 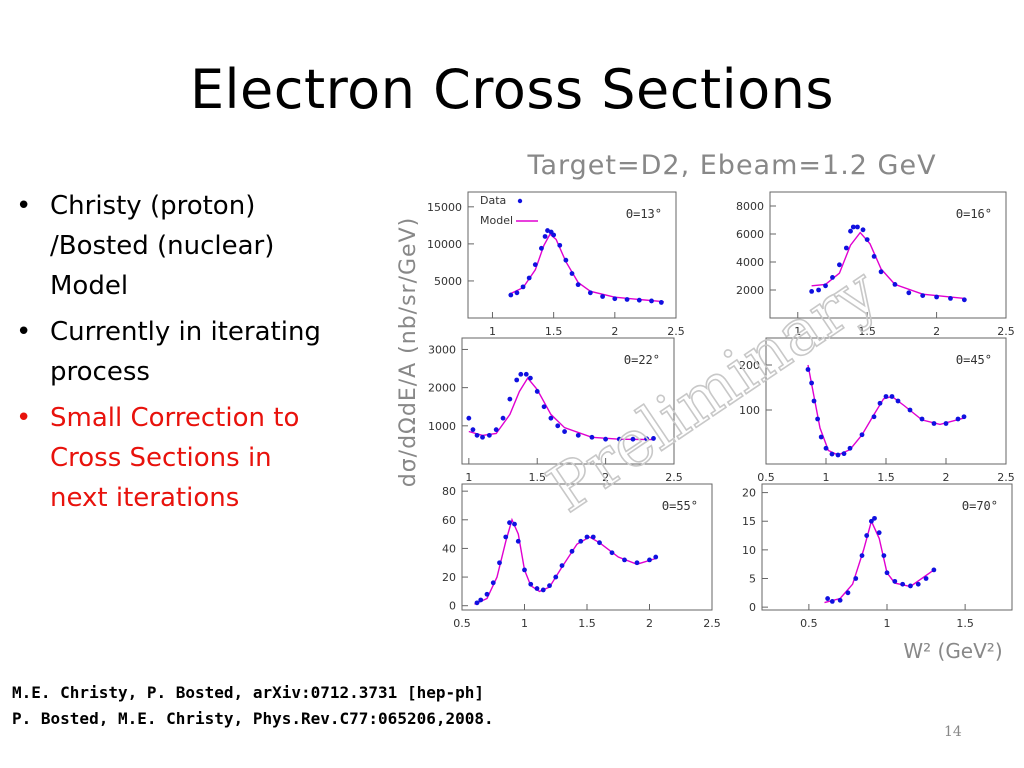 I want to click on y-tick-label: 15, so click(x=749, y=521).